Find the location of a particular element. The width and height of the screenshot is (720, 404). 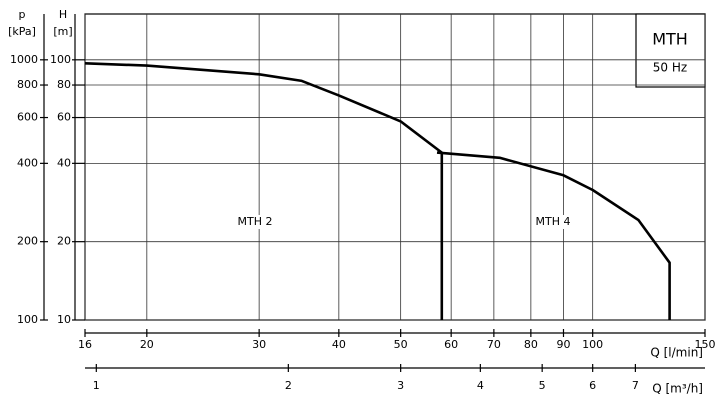

x-tick-label: 70 is located at coordinates (494, 344).